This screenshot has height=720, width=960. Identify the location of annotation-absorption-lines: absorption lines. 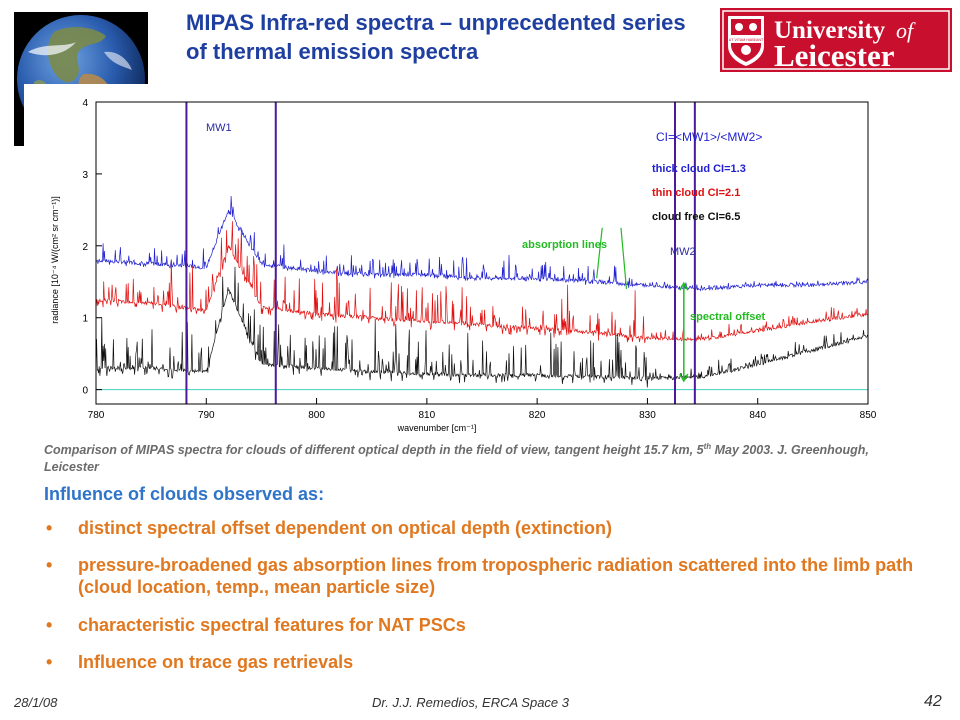
(564, 245).